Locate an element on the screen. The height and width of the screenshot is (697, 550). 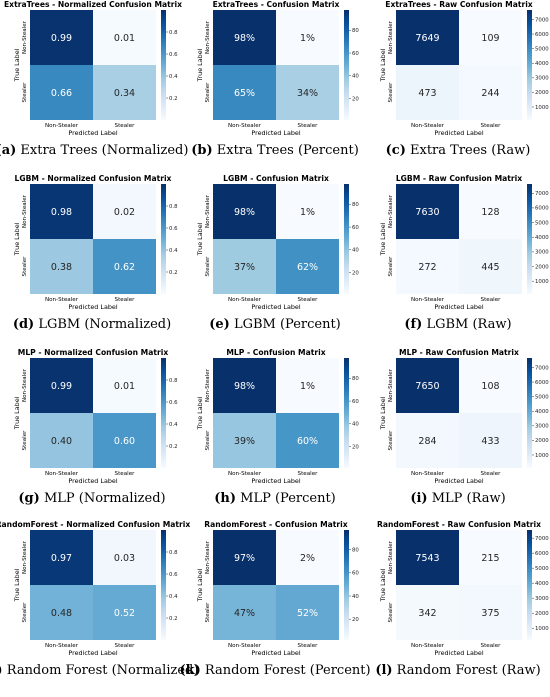
panel-caption-letter: (f) is located at coordinates (413, 324).